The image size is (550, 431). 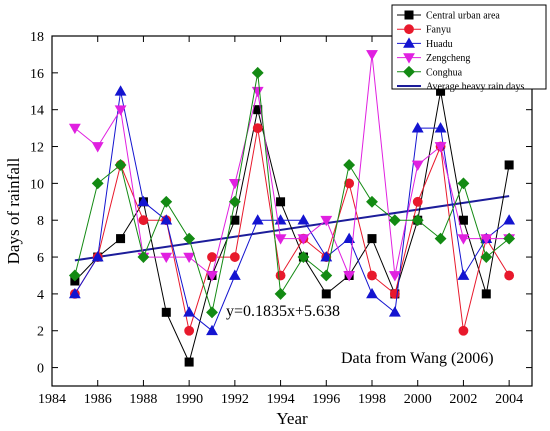 I want to click on x-tick-label: 1988, so click(x=143, y=399).